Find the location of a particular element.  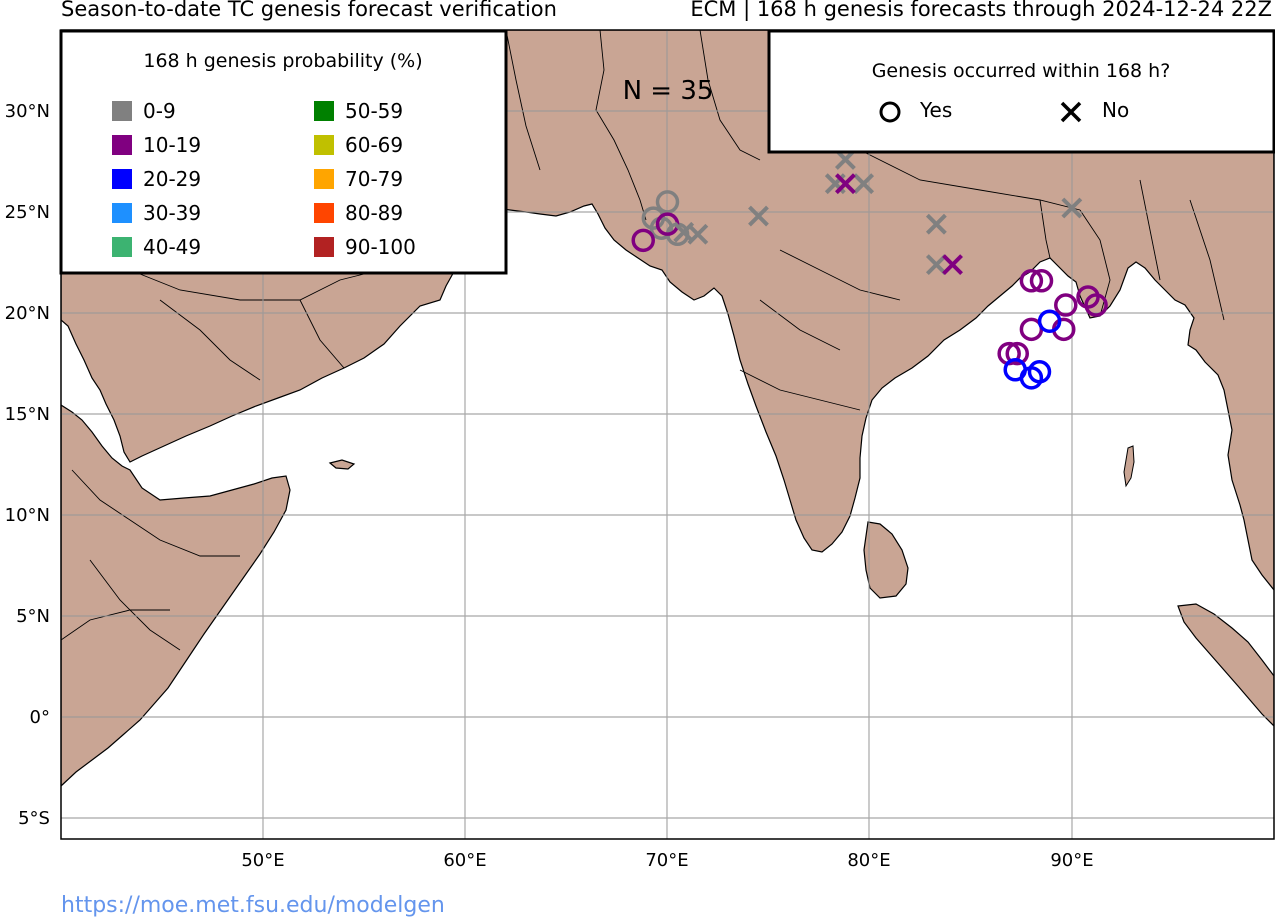

lat-tick-label: 20°N is located at coordinates (27, 313).